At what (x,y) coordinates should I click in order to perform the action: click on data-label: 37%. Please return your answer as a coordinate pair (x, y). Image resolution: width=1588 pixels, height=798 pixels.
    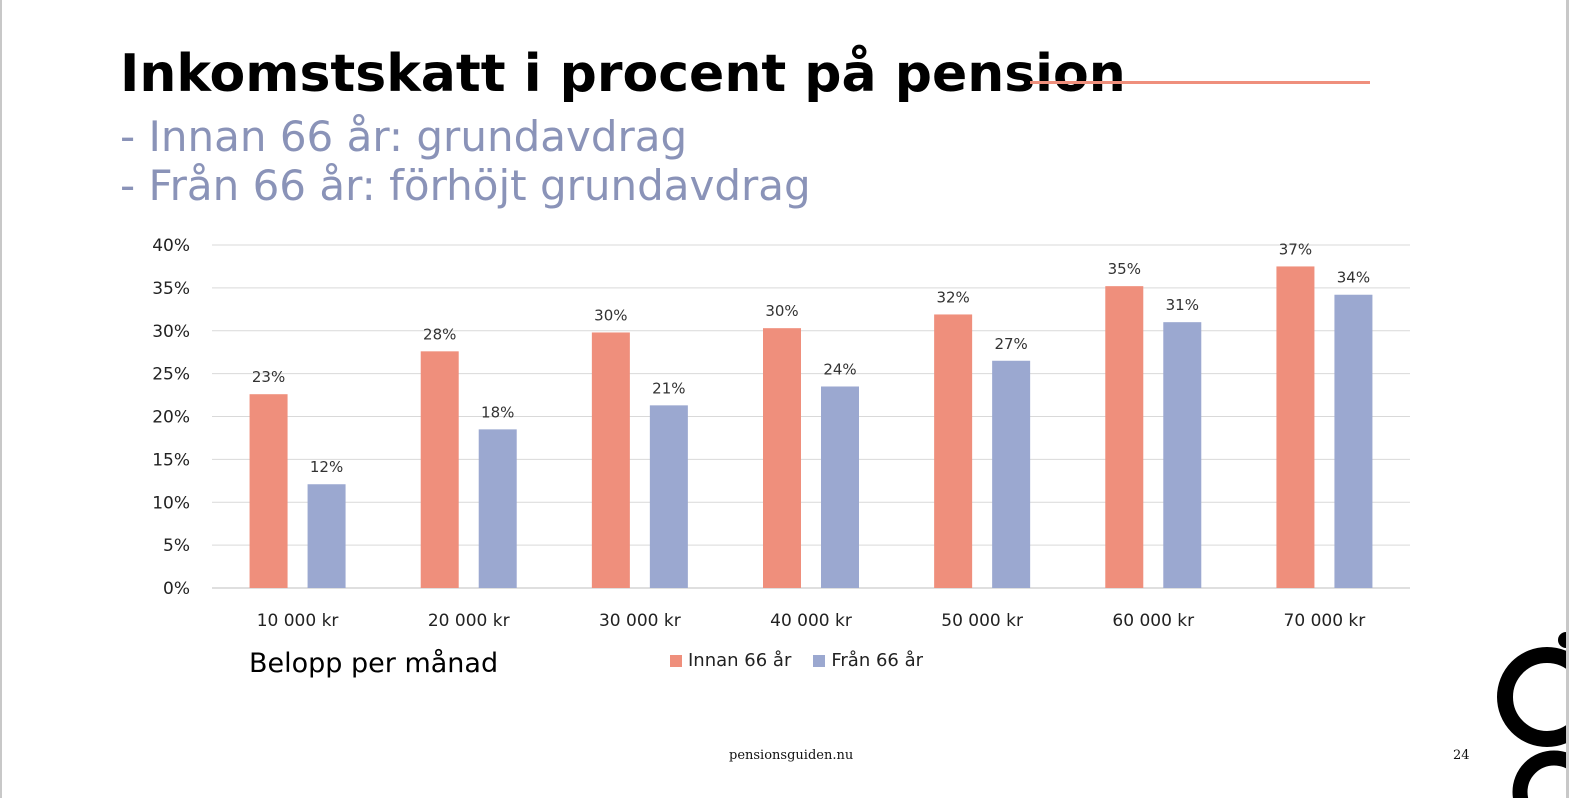
    Looking at the image, I should click on (1295, 249).